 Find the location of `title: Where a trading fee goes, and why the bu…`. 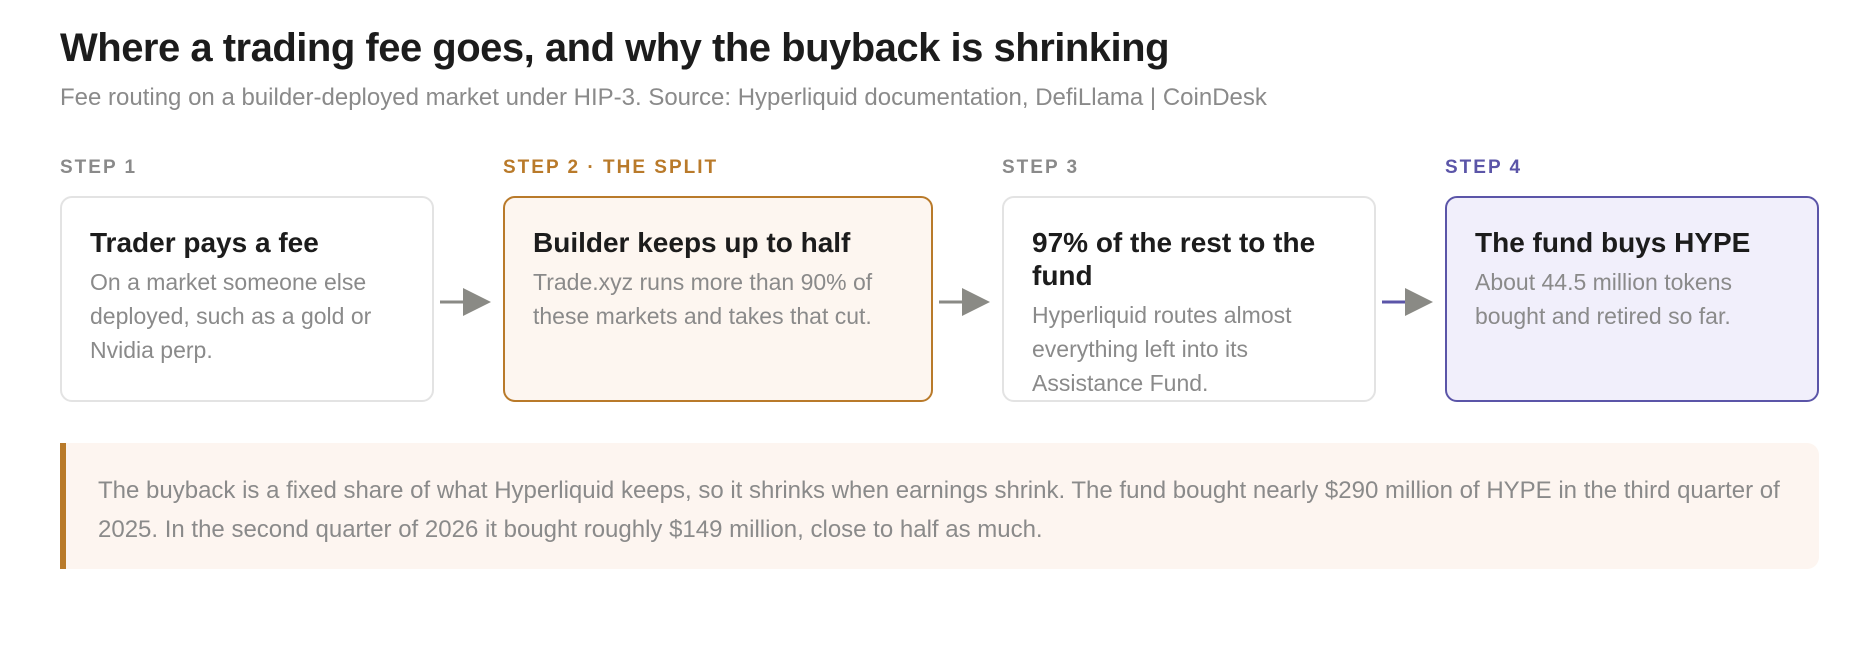

title: Where a trading fee goes, and why the bu… is located at coordinates (615, 48).